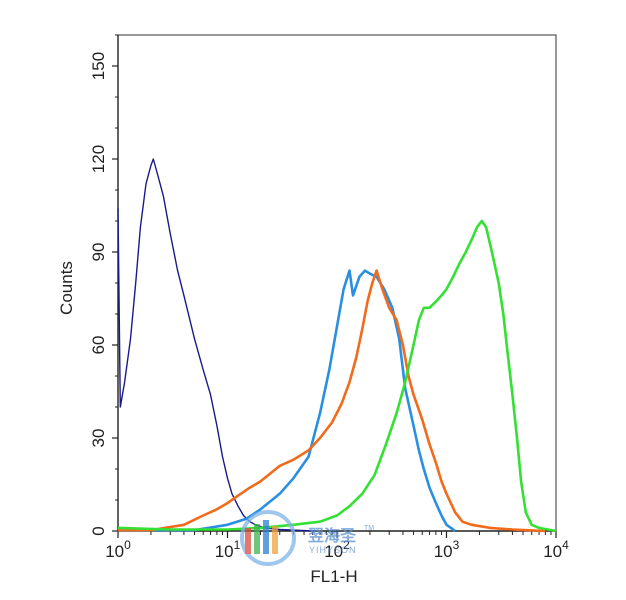 The height and width of the screenshot is (600, 626). I want to click on watermark-bar-orange-icon, so click(275, 540).